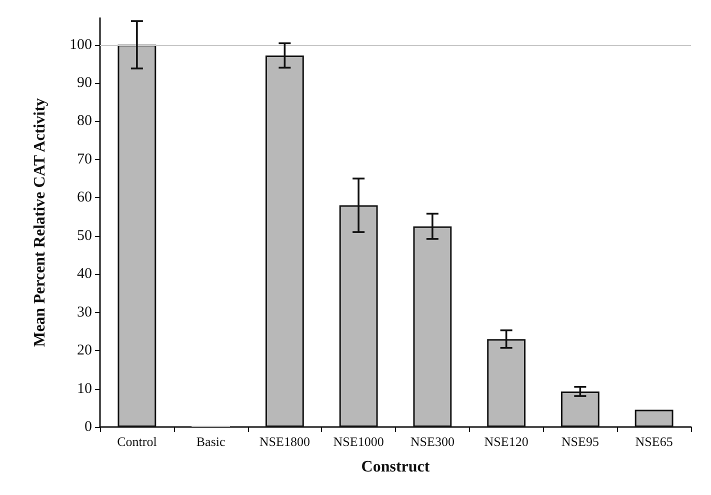 The height and width of the screenshot is (495, 711). I want to click on y-tick-label: 30, so click(84, 312).